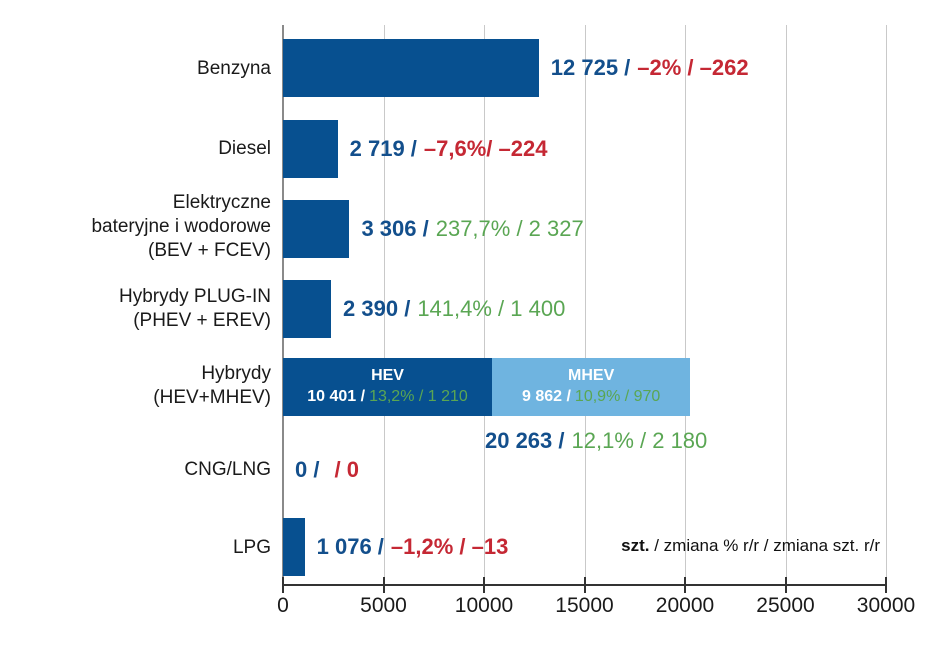  I want to click on bar-segment-hev: HEV 10 401 /13,2% / 1 210, so click(388, 387).